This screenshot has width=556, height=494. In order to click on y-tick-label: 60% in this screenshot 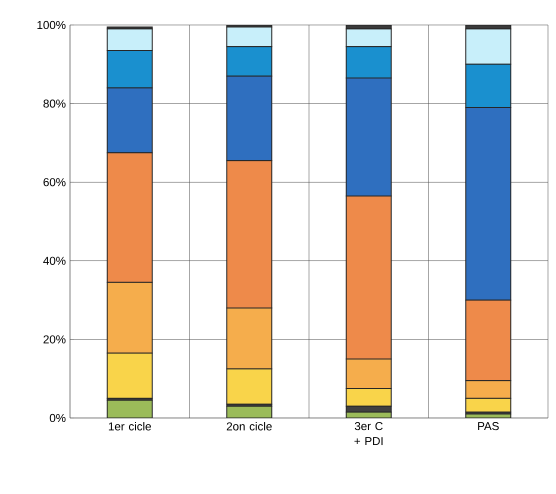, I will do `click(55, 182)`.